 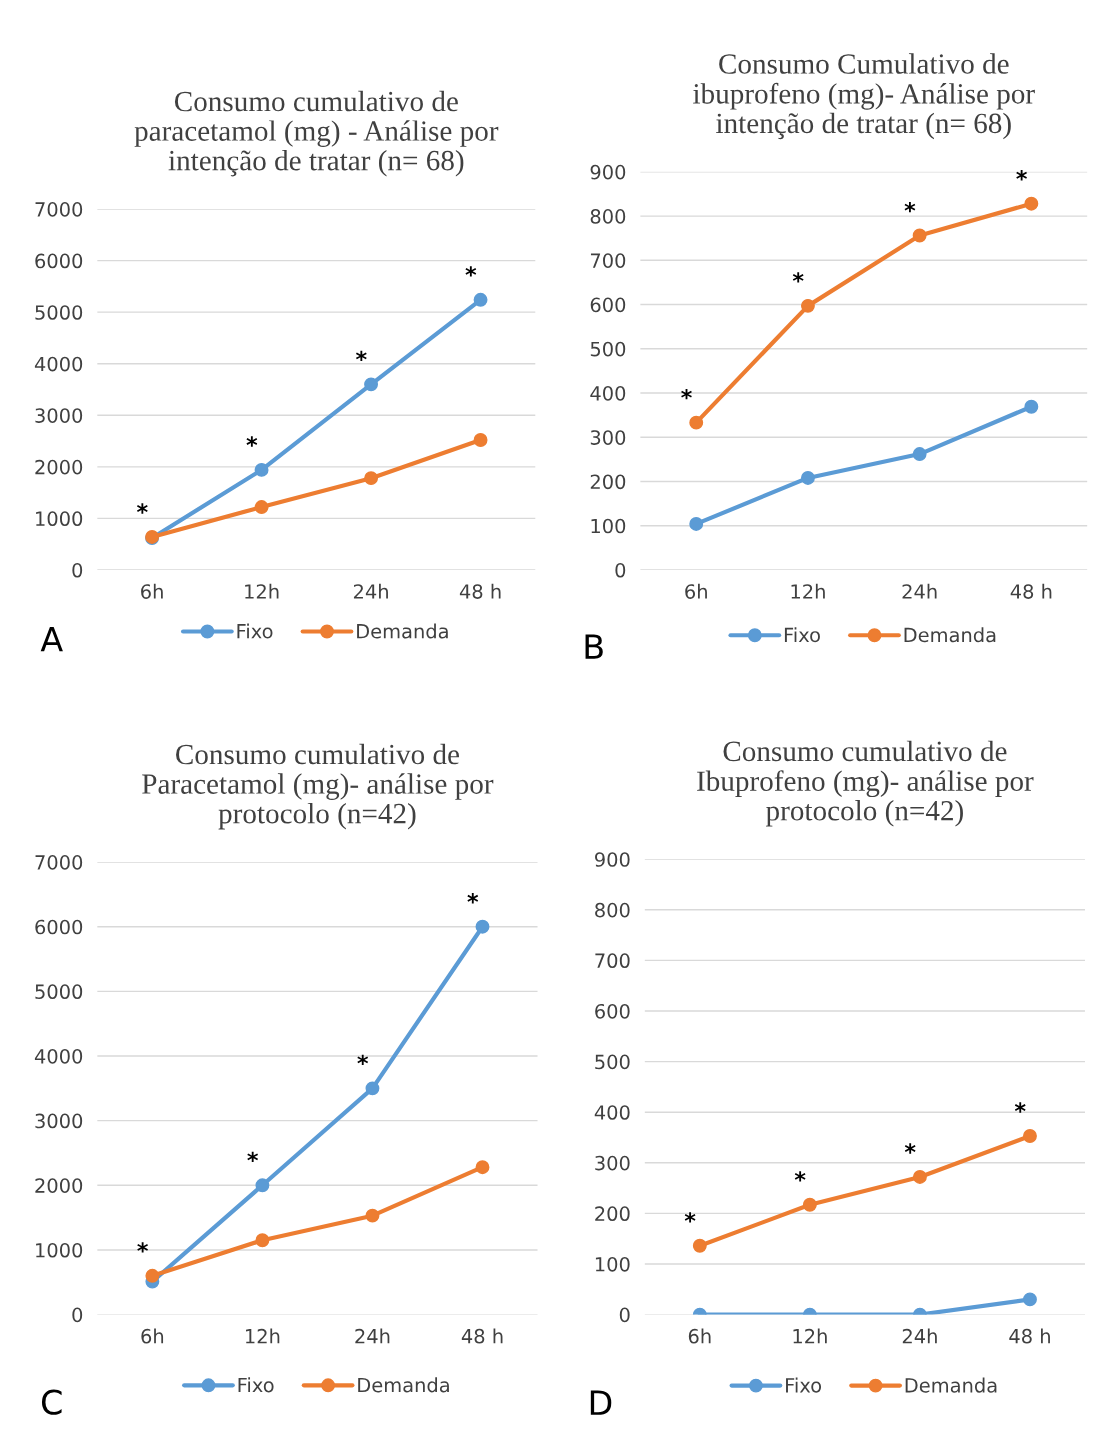 What do you see at coordinates (51, 639) in the screenshot?
I see `text: A` at bounding box center [51, 639].